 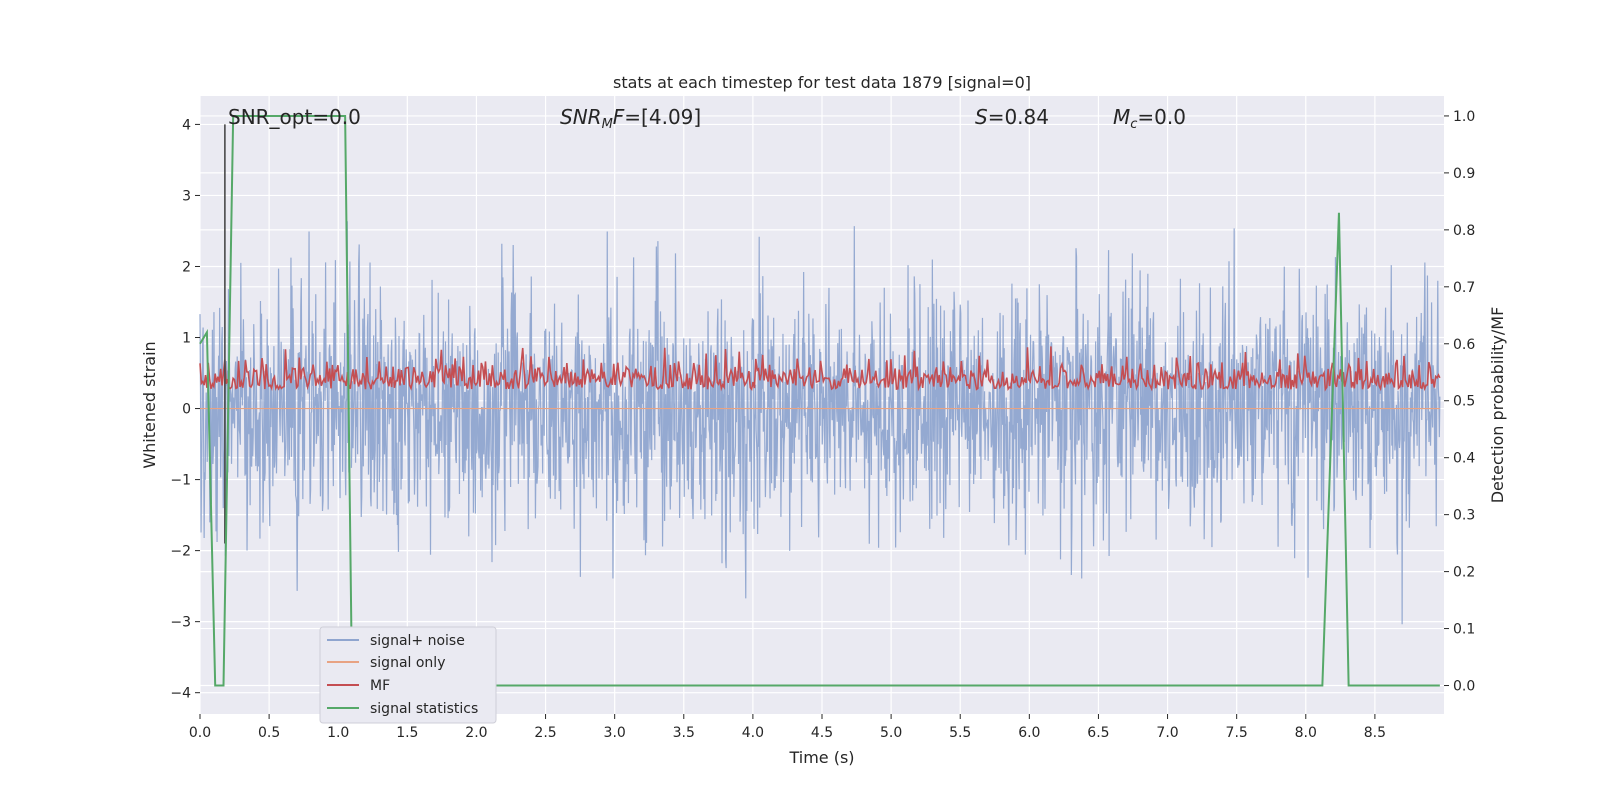 I want to click on legend-box, so click(x=408, y=675).